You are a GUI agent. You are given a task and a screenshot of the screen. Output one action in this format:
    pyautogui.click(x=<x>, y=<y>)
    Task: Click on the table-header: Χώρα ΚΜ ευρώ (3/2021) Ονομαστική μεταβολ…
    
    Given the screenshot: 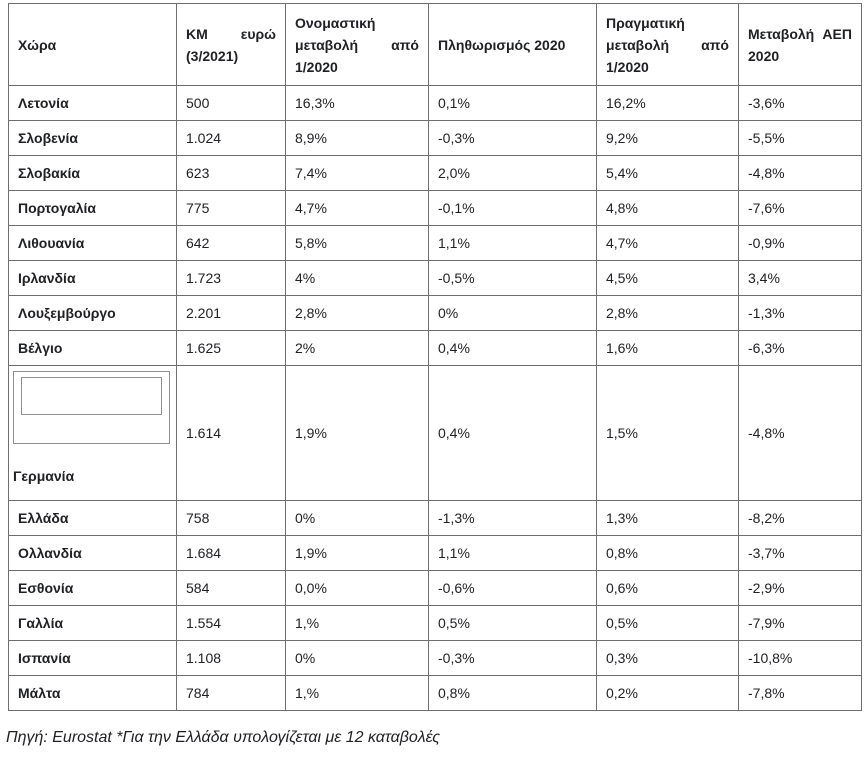 What is the action you would take?
    pyautogui.click(x=435, y=44)
    